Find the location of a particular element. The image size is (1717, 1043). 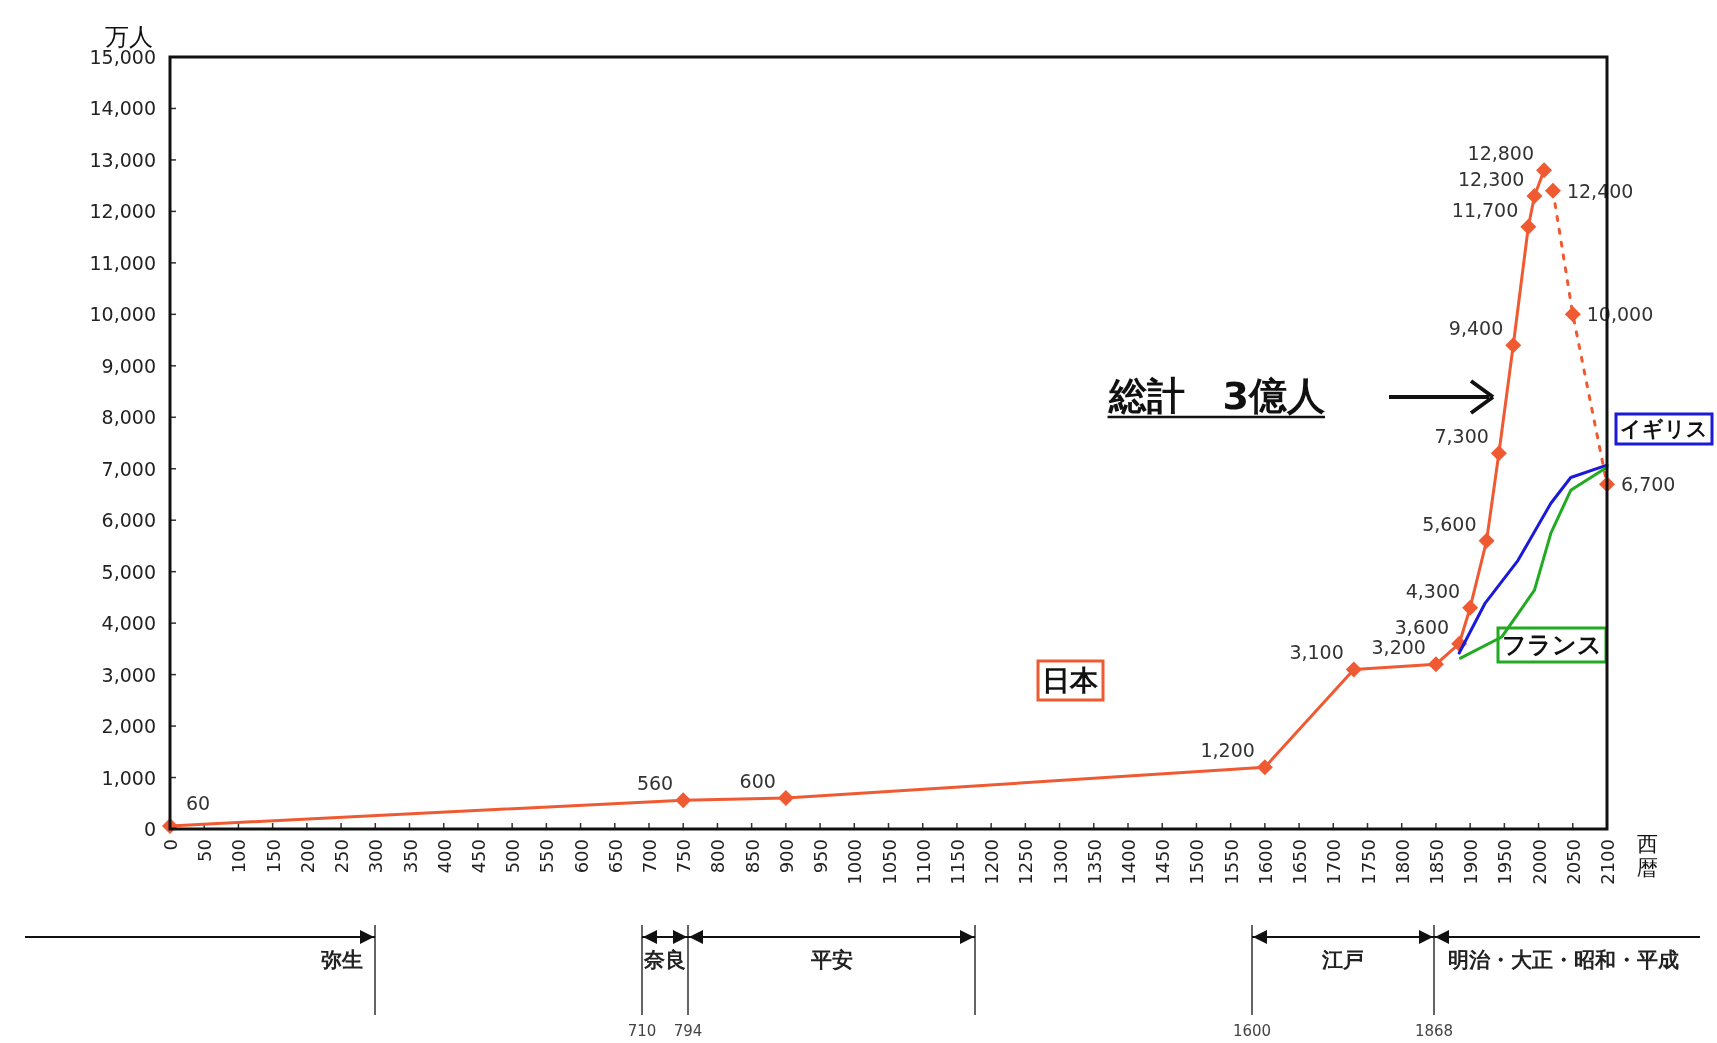

x-tick-label: 1250 is located at coordinates (1026, 862).